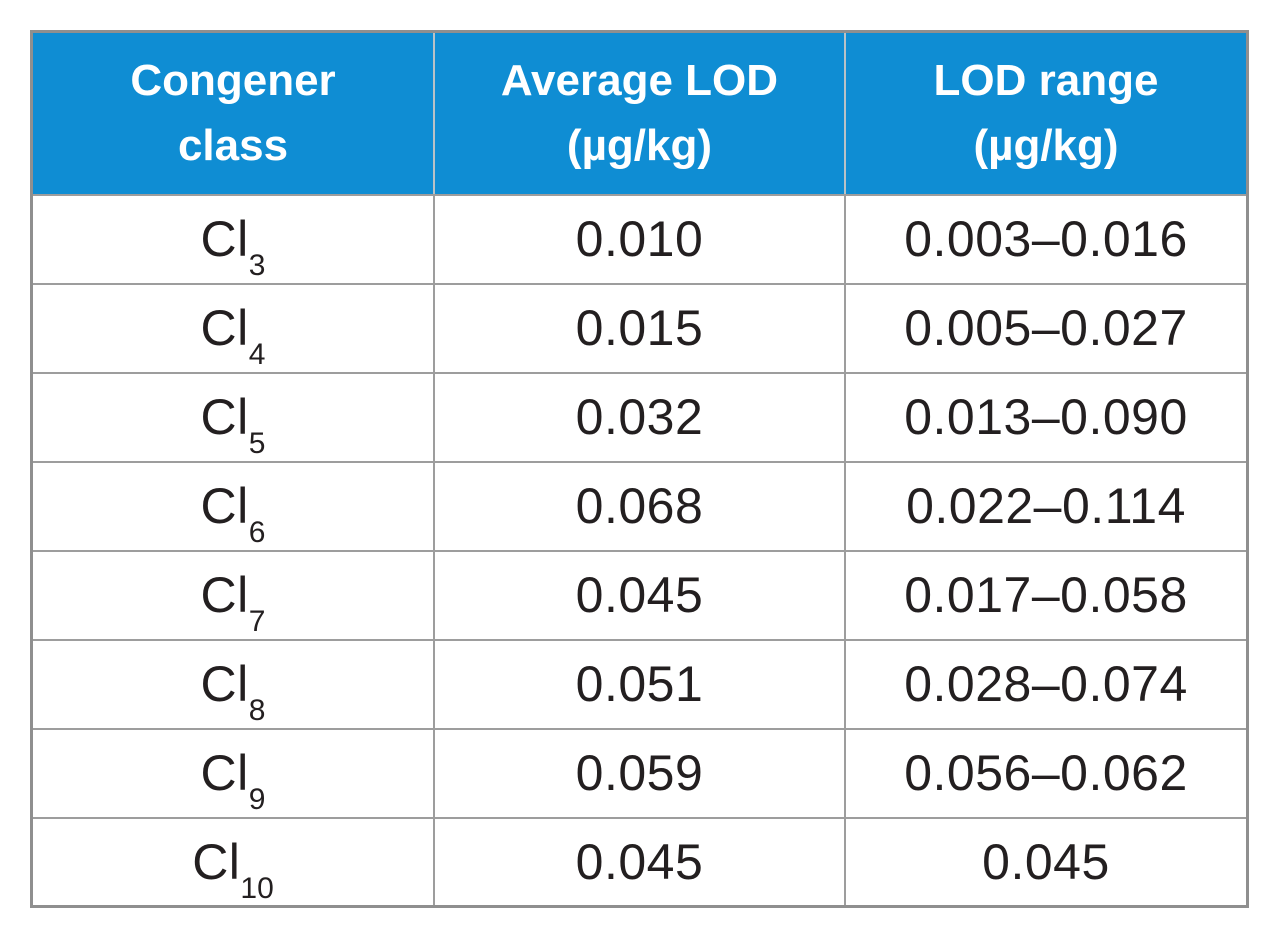  Describe the element at coordinates (257, 800) in the screenshot. I see `congener-subscript: 9` at that location.